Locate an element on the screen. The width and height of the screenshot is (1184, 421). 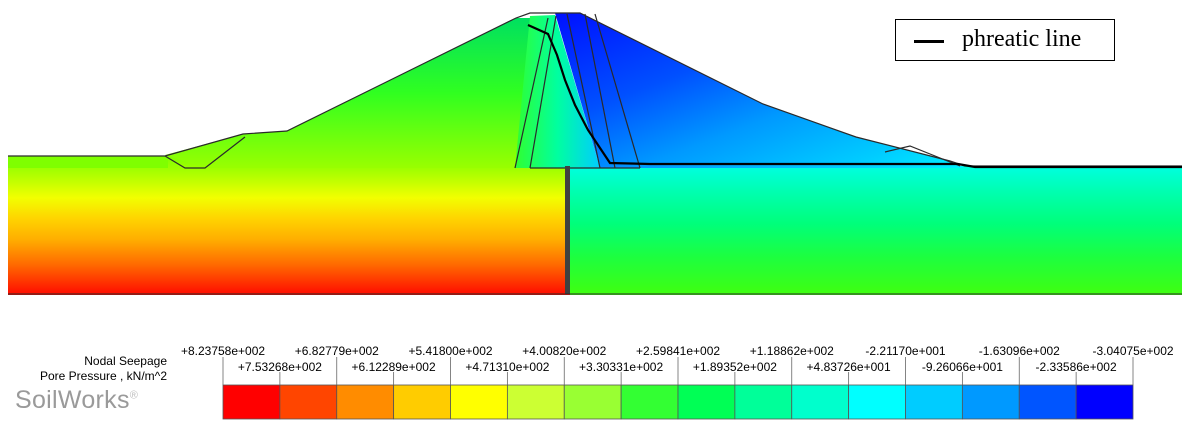
colorbar-tick-label-upper: +8.23758e+002 is located at coordinates (223, 351).